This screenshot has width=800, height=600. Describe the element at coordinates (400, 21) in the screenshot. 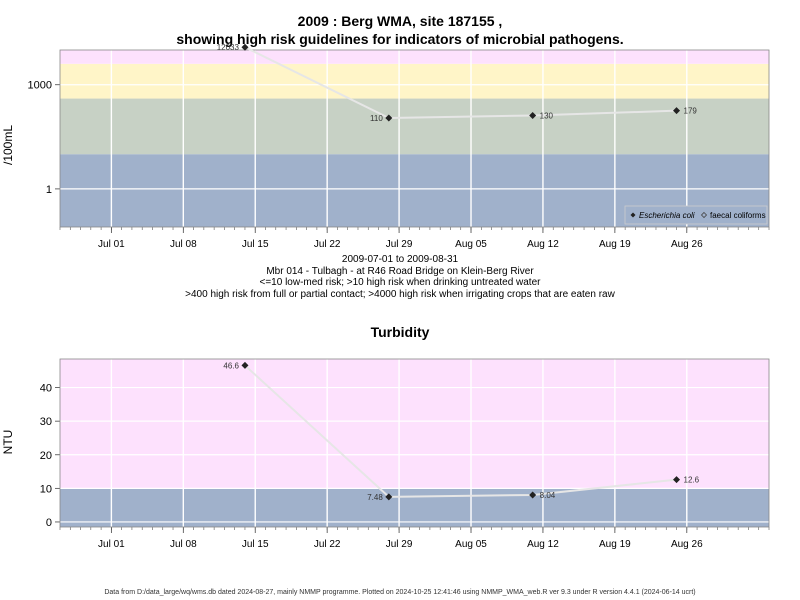

I see `chart-title-line1: 2009 : Berg WMA, site 187155 ,` at that location.